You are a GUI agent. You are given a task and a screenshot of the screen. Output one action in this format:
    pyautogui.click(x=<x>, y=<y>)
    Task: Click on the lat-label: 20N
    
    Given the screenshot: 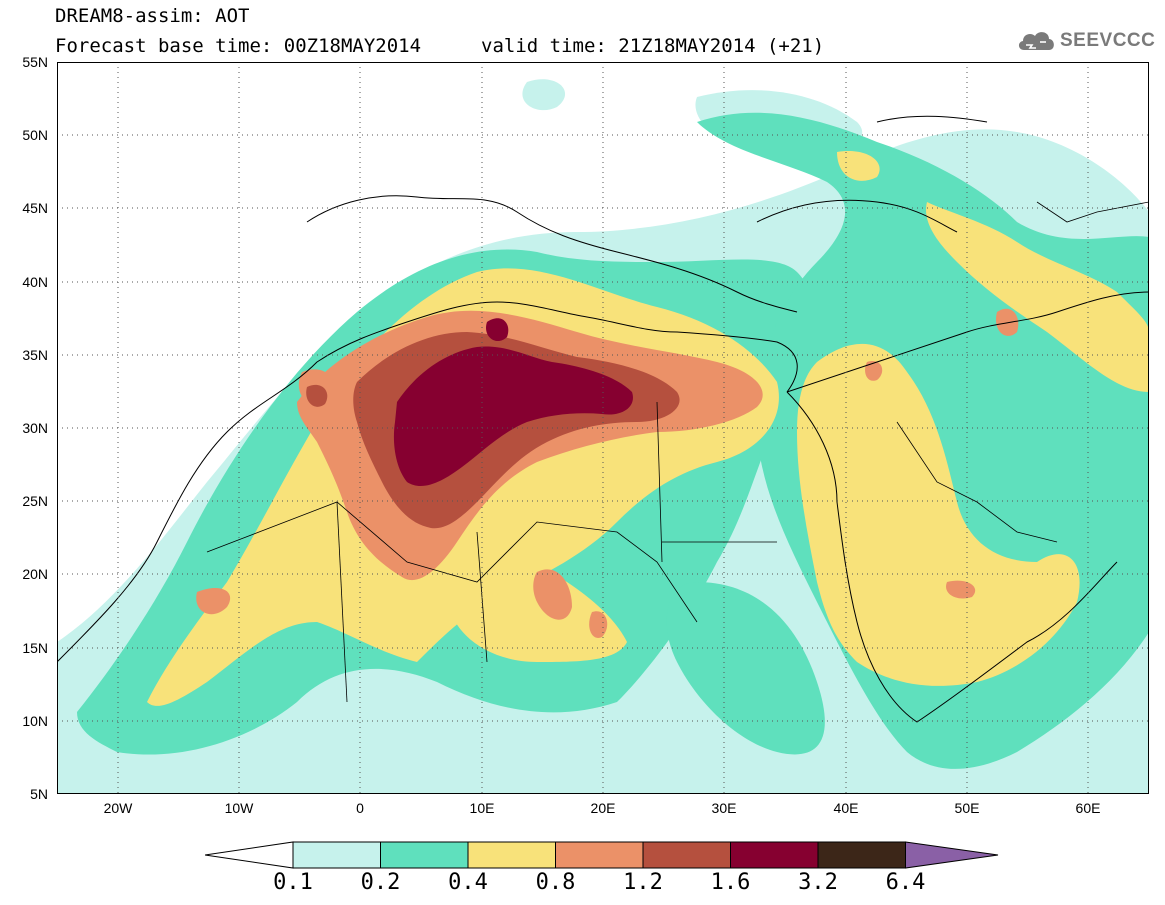 What is the action you would take?
    pyautogui.click(x=35, y=574)
    